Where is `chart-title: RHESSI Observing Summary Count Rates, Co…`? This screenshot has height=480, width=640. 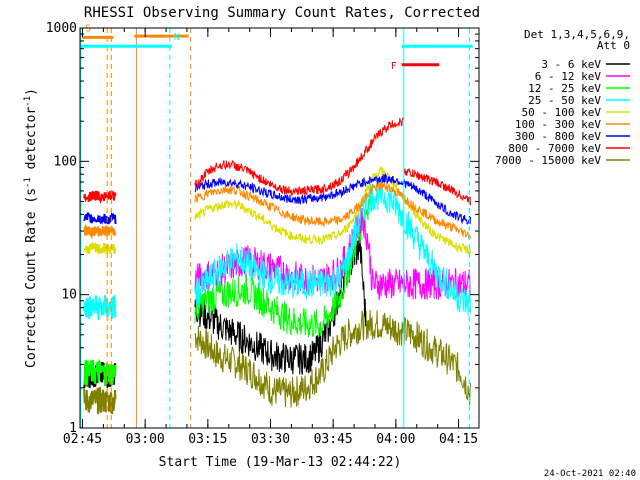 chart-title: RHESSI Observing Summary Count Rates, Co… is located at coordinates (282, 13).